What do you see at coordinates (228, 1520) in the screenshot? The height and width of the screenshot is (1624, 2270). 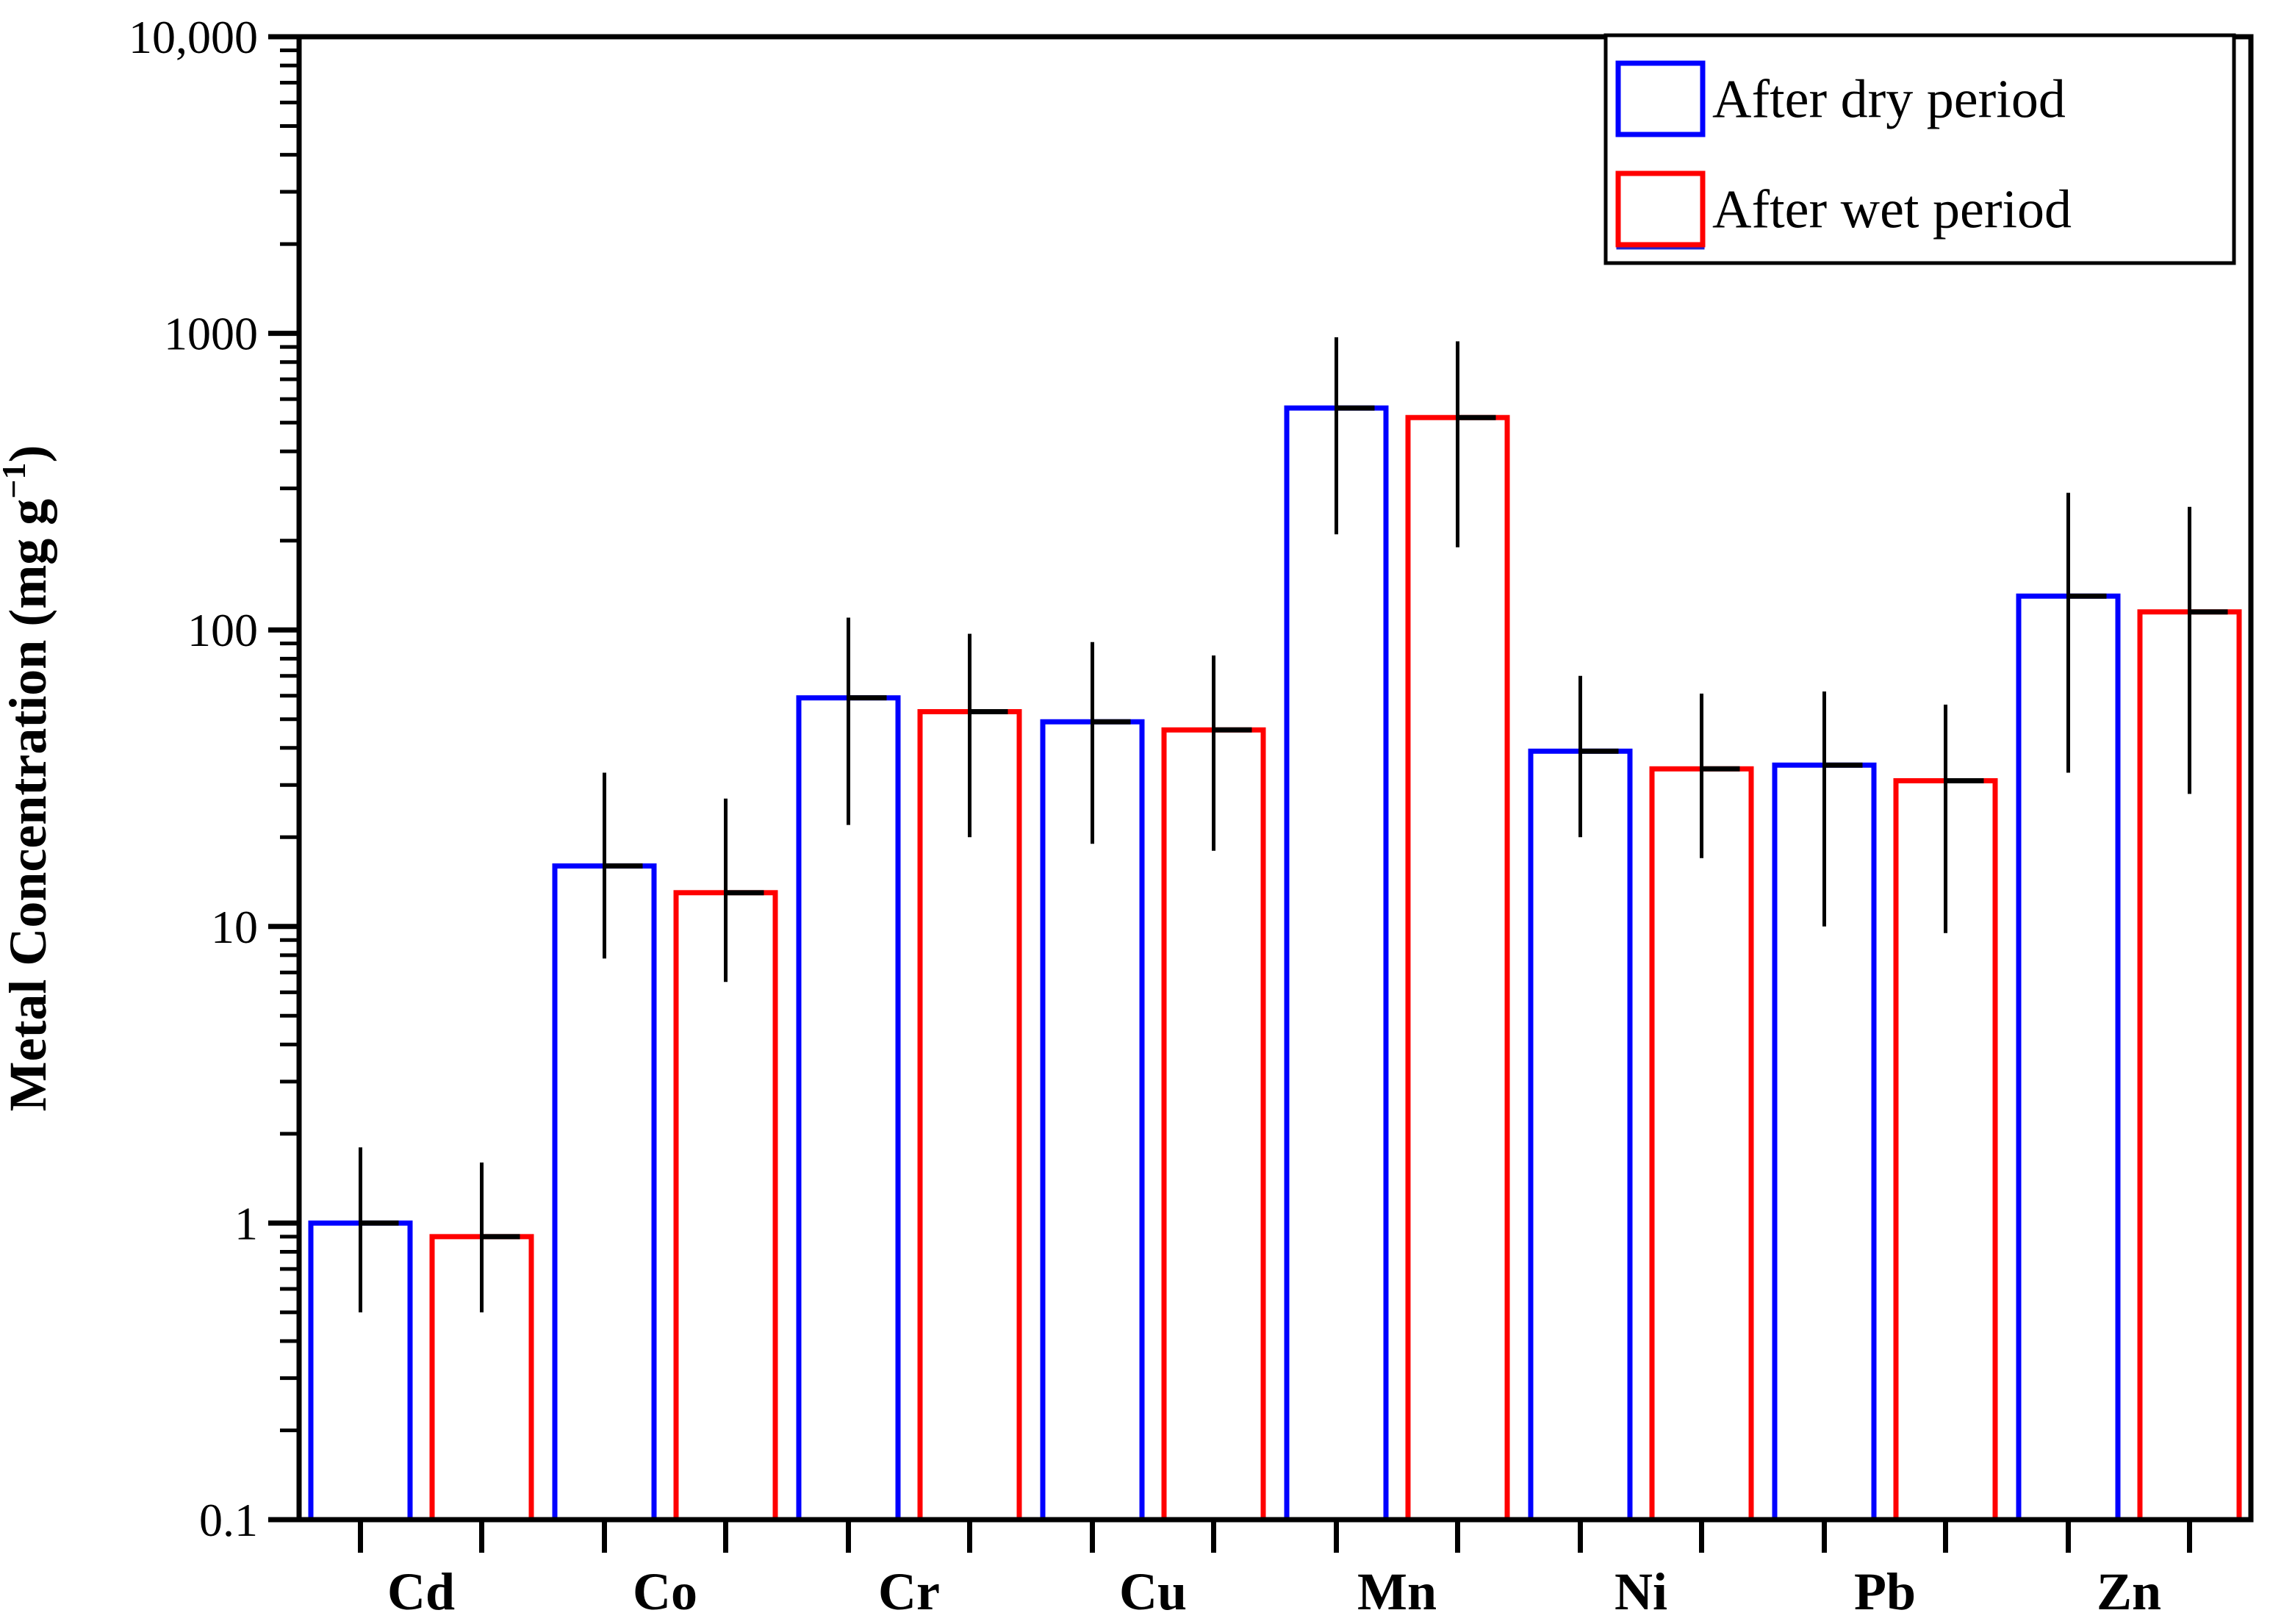 I see `y-tick-label-0.1: 0.1` at bounding box center [228, 1520].